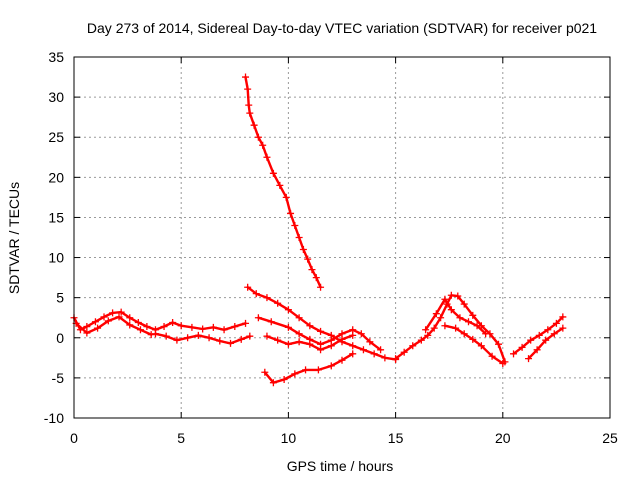  Describe the element at coordinates (56, 217) in the screenshot. I see `y-tick-label: 15` at that location.